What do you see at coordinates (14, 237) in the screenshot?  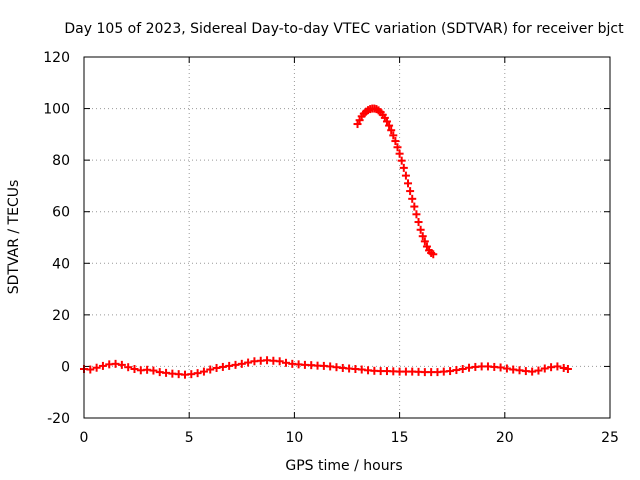 I see `y-axis-label: SDTVAR / TECUs` at bounding box center [14, 237].